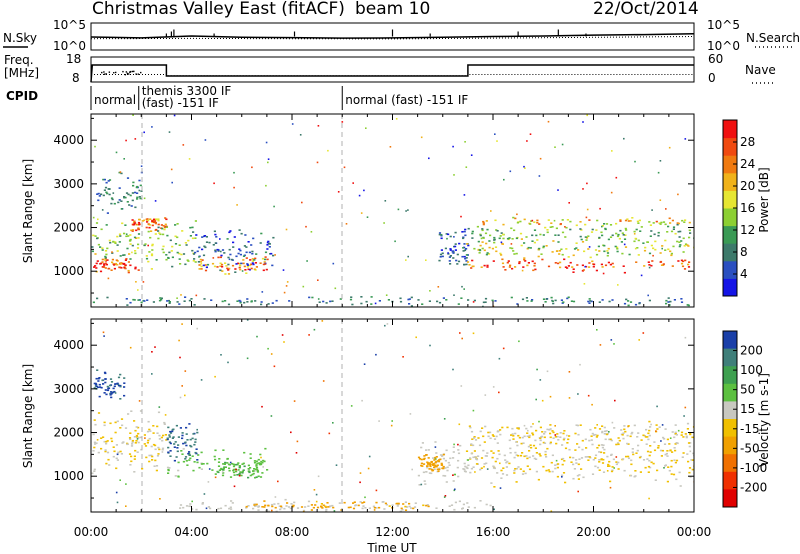  I want to click on noise-right-tick-top: 10^5, so click(723, 25).